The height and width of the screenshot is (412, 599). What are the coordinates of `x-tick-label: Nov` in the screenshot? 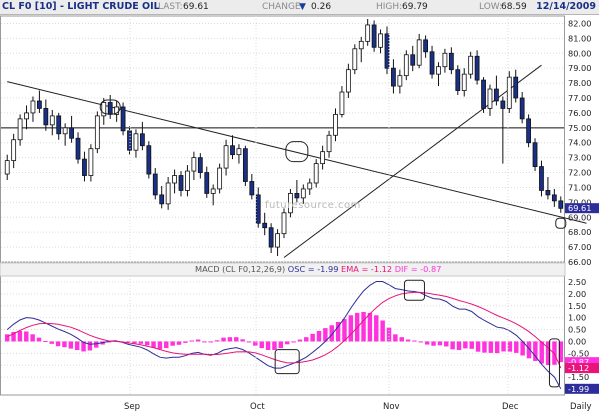 It's located at (391, 407).